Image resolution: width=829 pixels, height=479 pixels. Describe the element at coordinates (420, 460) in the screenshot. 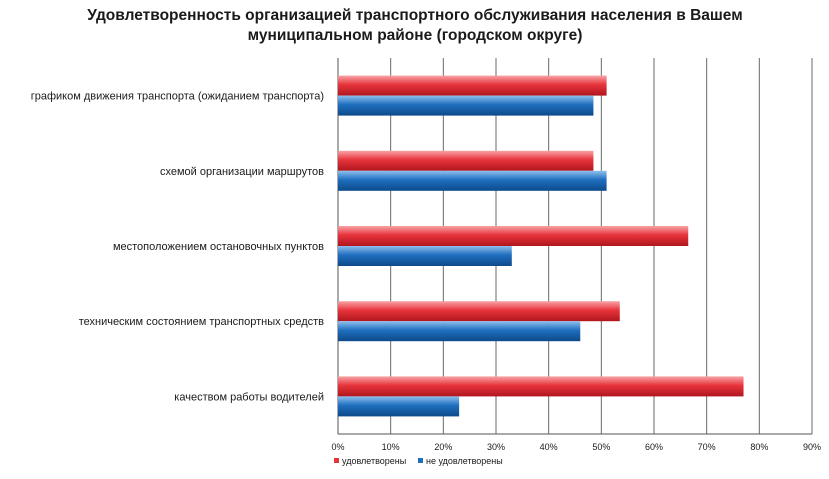

I see `legend-swatch-not-satisfied` at that location.